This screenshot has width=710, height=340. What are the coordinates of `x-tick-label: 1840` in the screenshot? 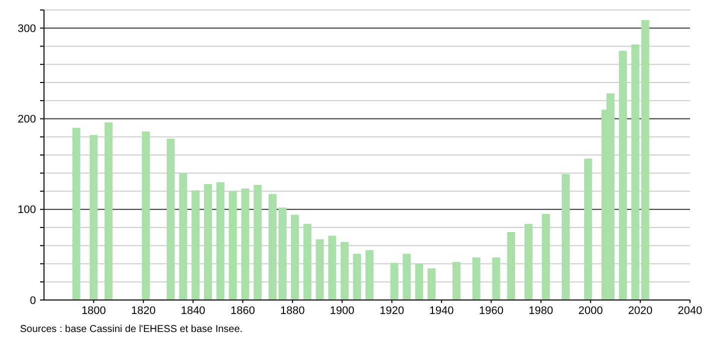 It's located at (193, 311).